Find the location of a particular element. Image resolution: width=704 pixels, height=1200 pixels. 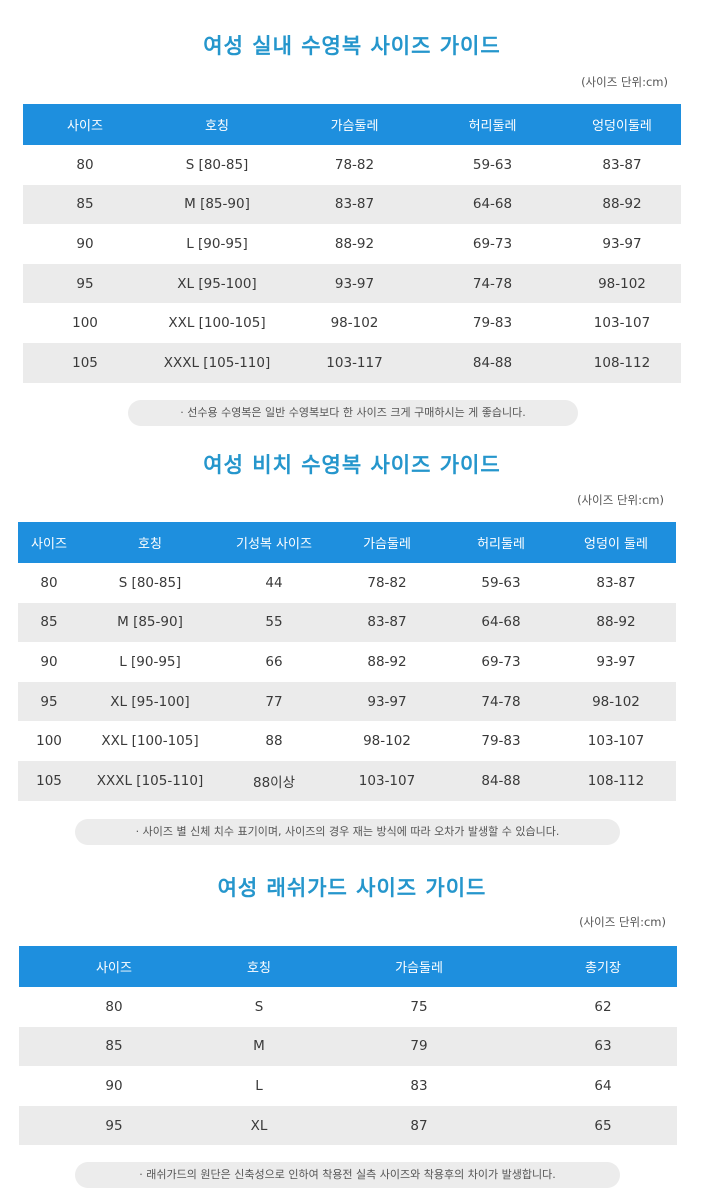

table-cell: 44 is located at coordinates (274, 583).